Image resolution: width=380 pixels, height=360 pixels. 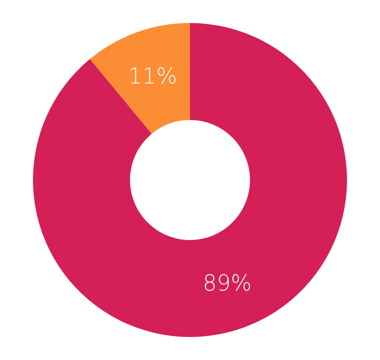 I want to click on data-label: 89%, so click(x=227, y=283).